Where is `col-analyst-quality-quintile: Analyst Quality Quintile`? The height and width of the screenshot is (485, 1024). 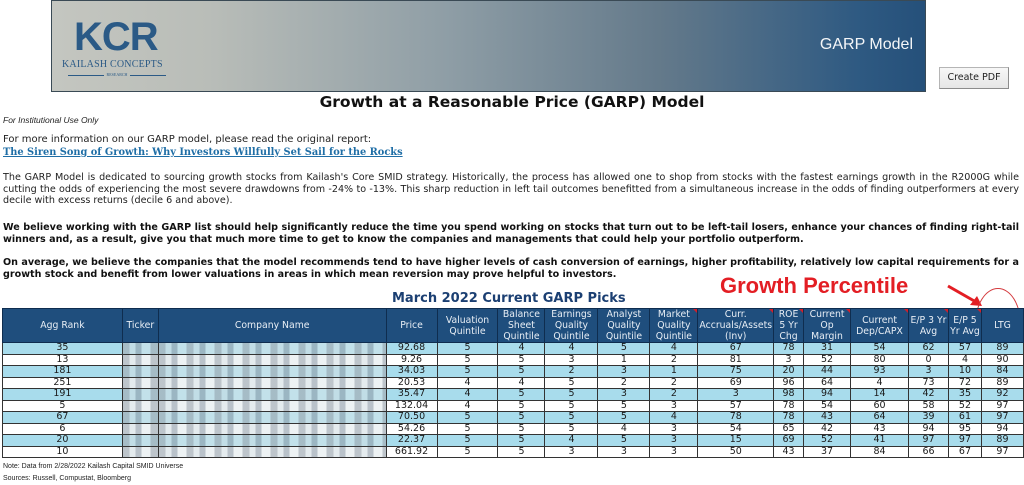
col-analyst-quality-quintile: Analyst Quality Quintile is located at coordinates (624, 325).